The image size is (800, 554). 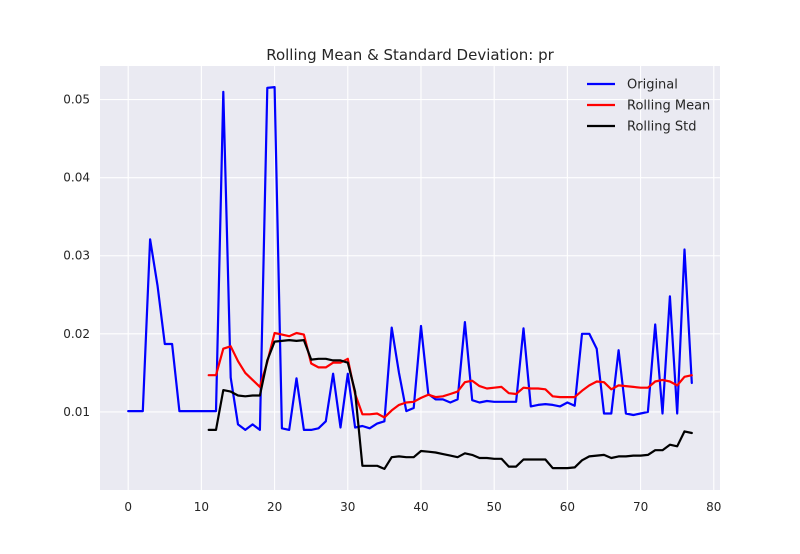 What do you see at coordinates (713, 507) in the screenshot?
I see `x-tick-label: 80` at bounding box center [713, 507].